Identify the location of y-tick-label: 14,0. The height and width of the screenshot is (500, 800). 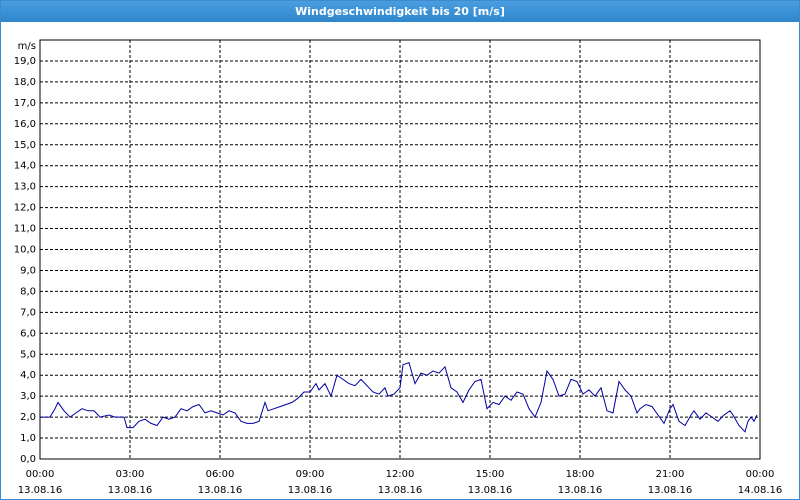
(25, 166).